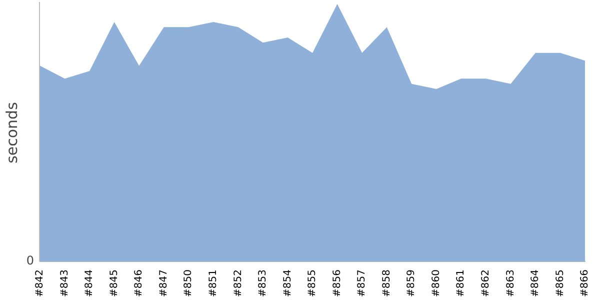 The height and width of the screenshot is (300, 600). What do you see at coordinates (560, 284) in the screenshot?
I see `x-tick-label: #865` at bounding box center [560, 284].